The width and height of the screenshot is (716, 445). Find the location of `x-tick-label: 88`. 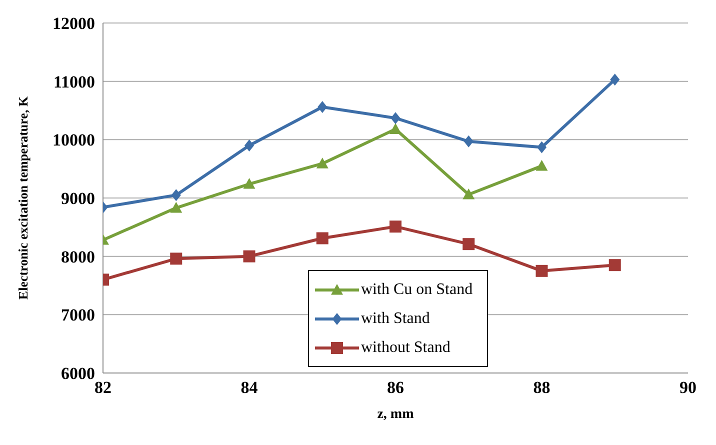

x-tick-label: 88 is located at coordinates (541, 388).